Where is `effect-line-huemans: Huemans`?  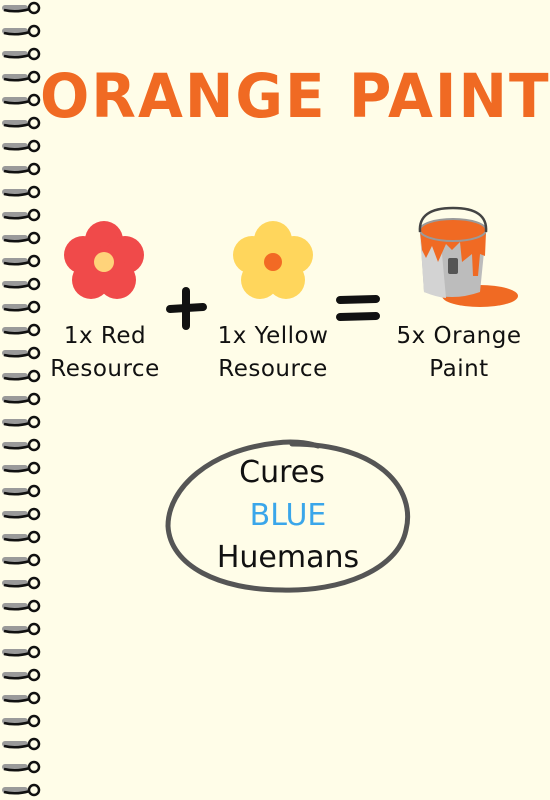 effect-line-huemans: Huemans is located at coordinates (288, 557).